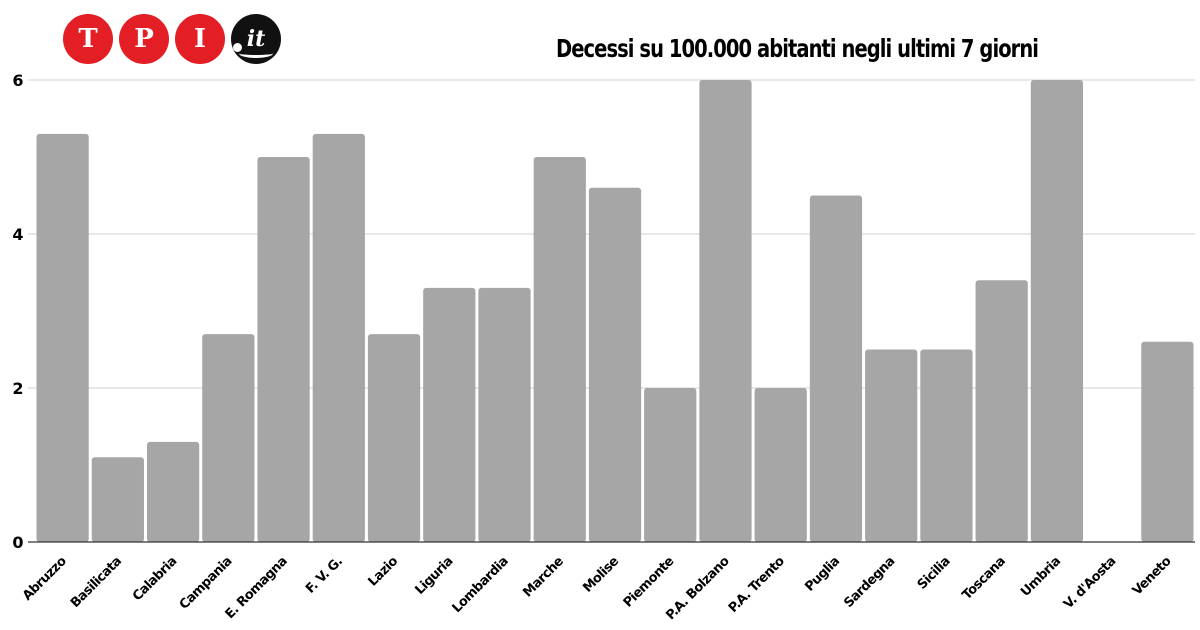 The width and height of the screenshot is (1200, 630). What do you see at coordinates (200, 39) in the screenshot?
I see `logo-letter-i: I` at bounding box center [200, 39].